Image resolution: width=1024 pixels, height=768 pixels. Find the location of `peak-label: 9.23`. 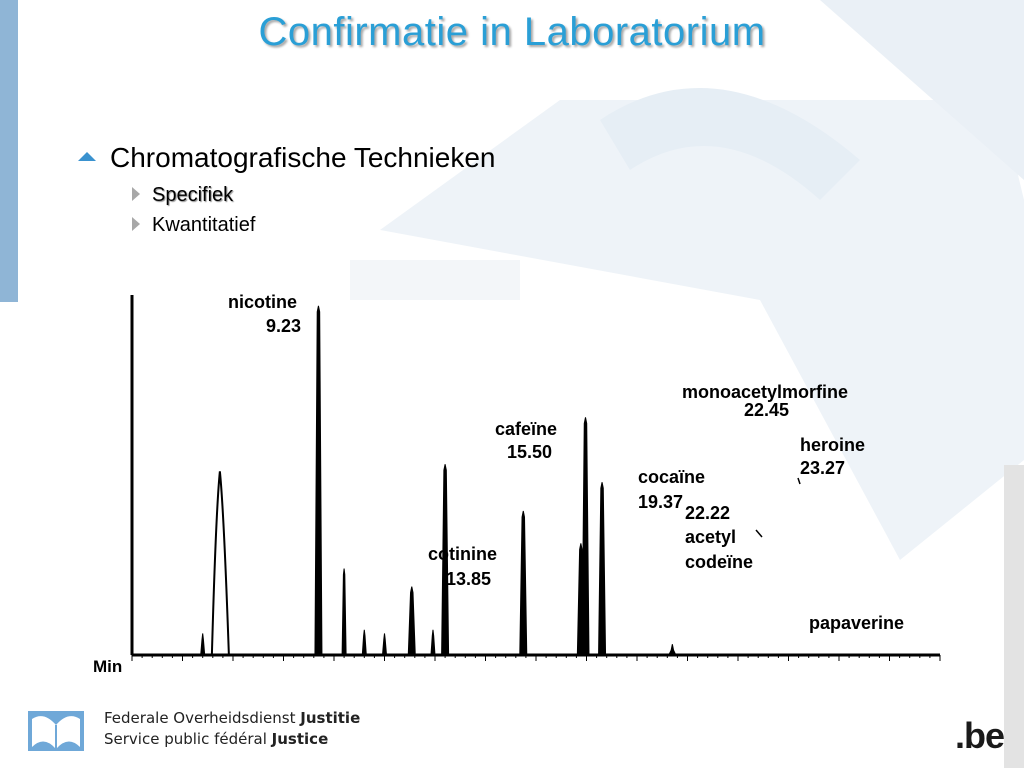

peak-label: 9.23 is located at coordinates (283, 326).